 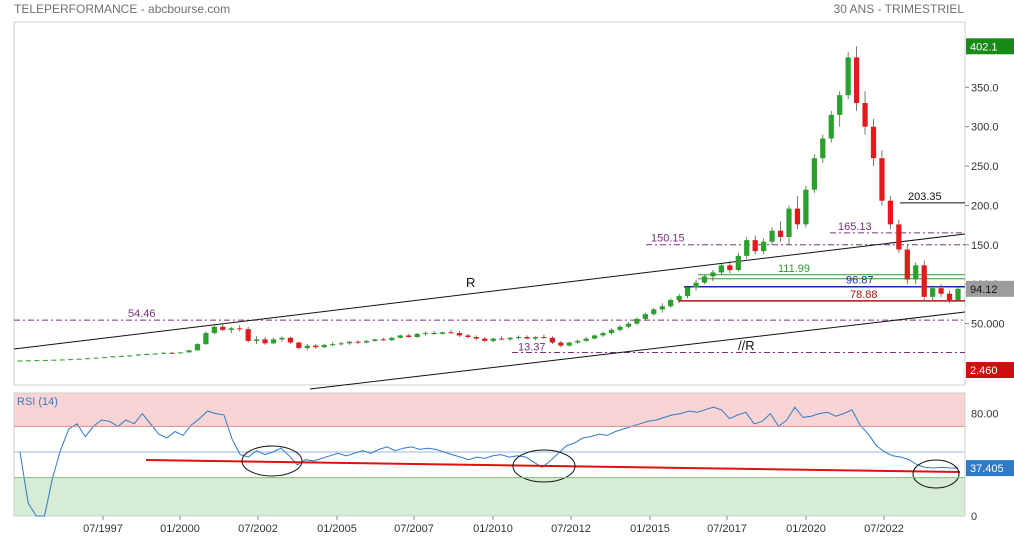 What do you see at coordinates (650, 529) in the screenshot?
I see `time-axis-label: 01/2015` at bounding box center [650, 529].